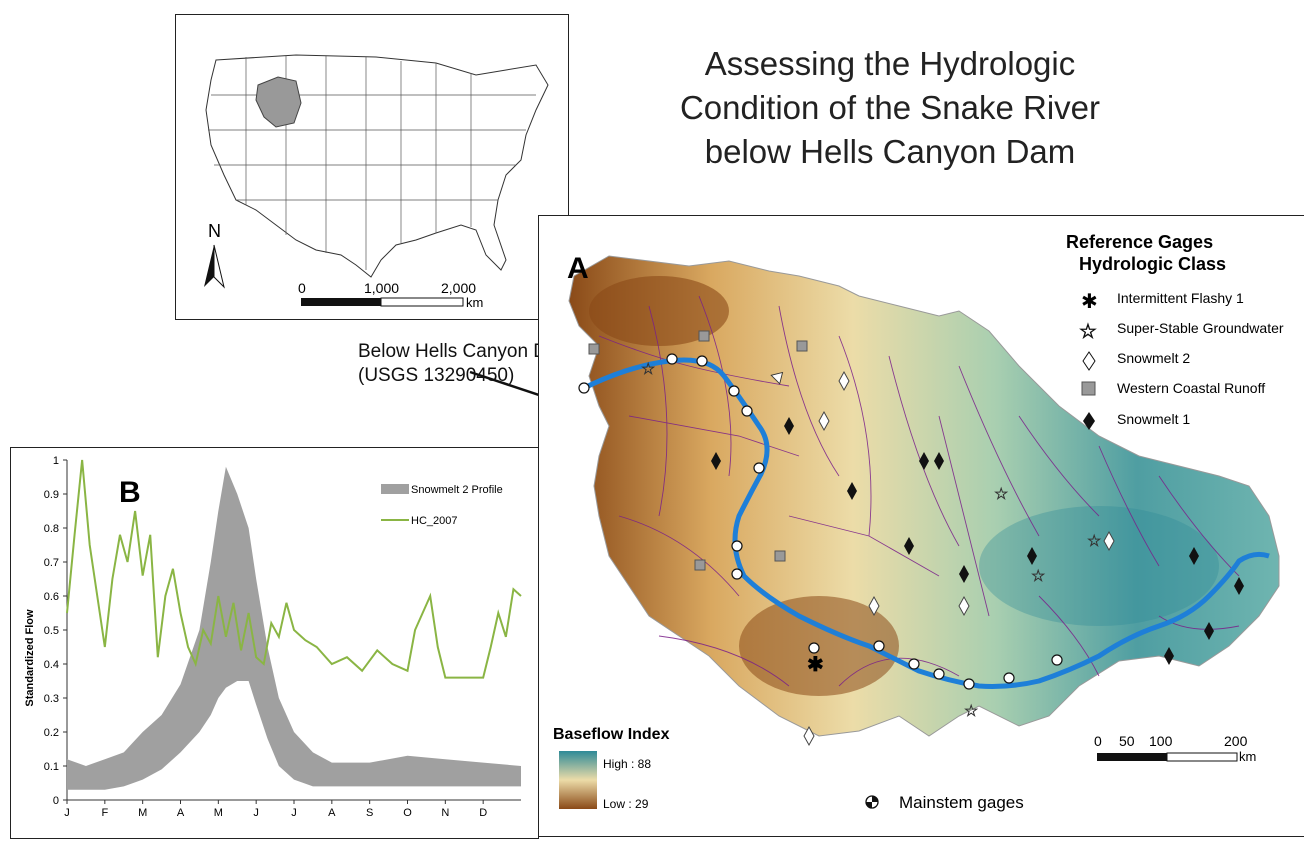 The width and height of the screenshot is (1304, 843). I want to click on gage-callout: Below Hells Canyon Dam (USGS 13290450), so click(465, 364).